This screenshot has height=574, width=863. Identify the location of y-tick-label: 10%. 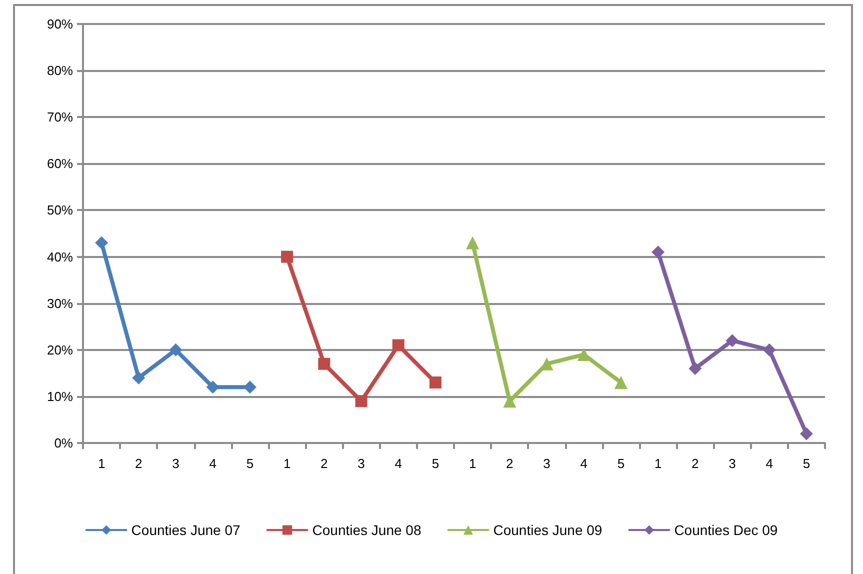
(60, 396).